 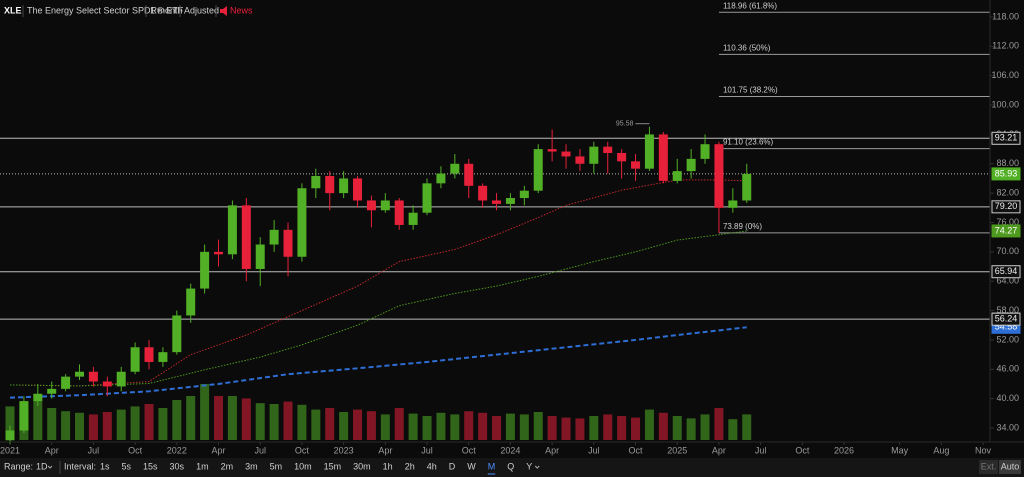 What do you see at coordinates (1005, 16) in the screenshot?
I see `y-tick-label: 118.00` at bounding box center [1005, 16].